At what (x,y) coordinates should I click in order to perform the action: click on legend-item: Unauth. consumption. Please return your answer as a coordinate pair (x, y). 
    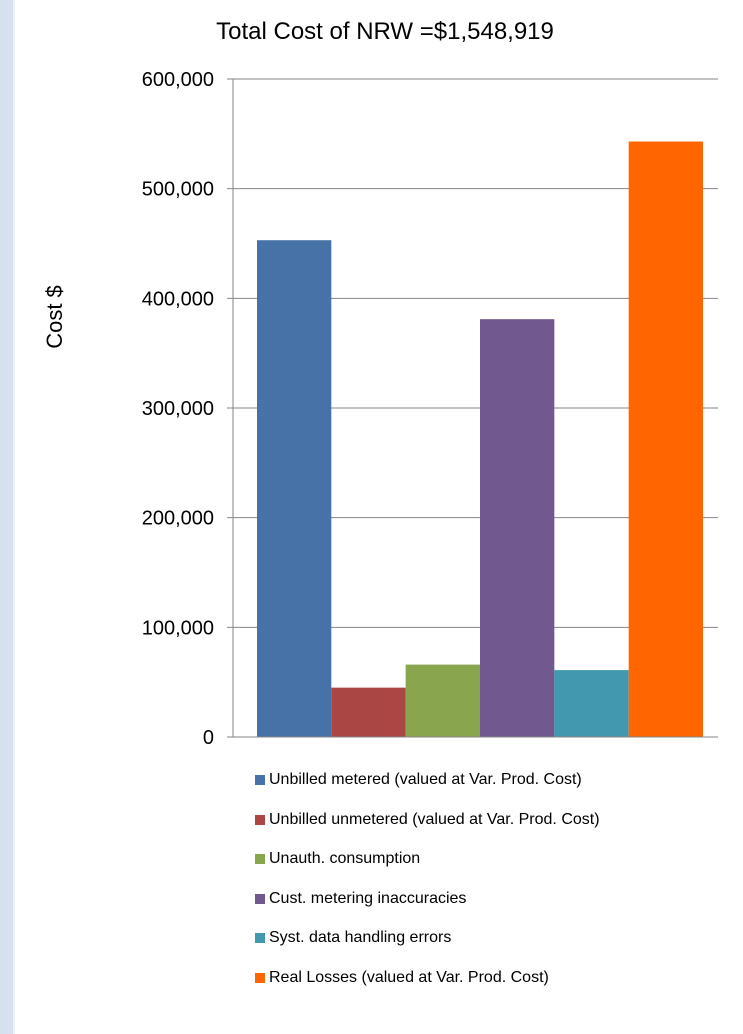
    Looking at the image, I should click on (427, 859).